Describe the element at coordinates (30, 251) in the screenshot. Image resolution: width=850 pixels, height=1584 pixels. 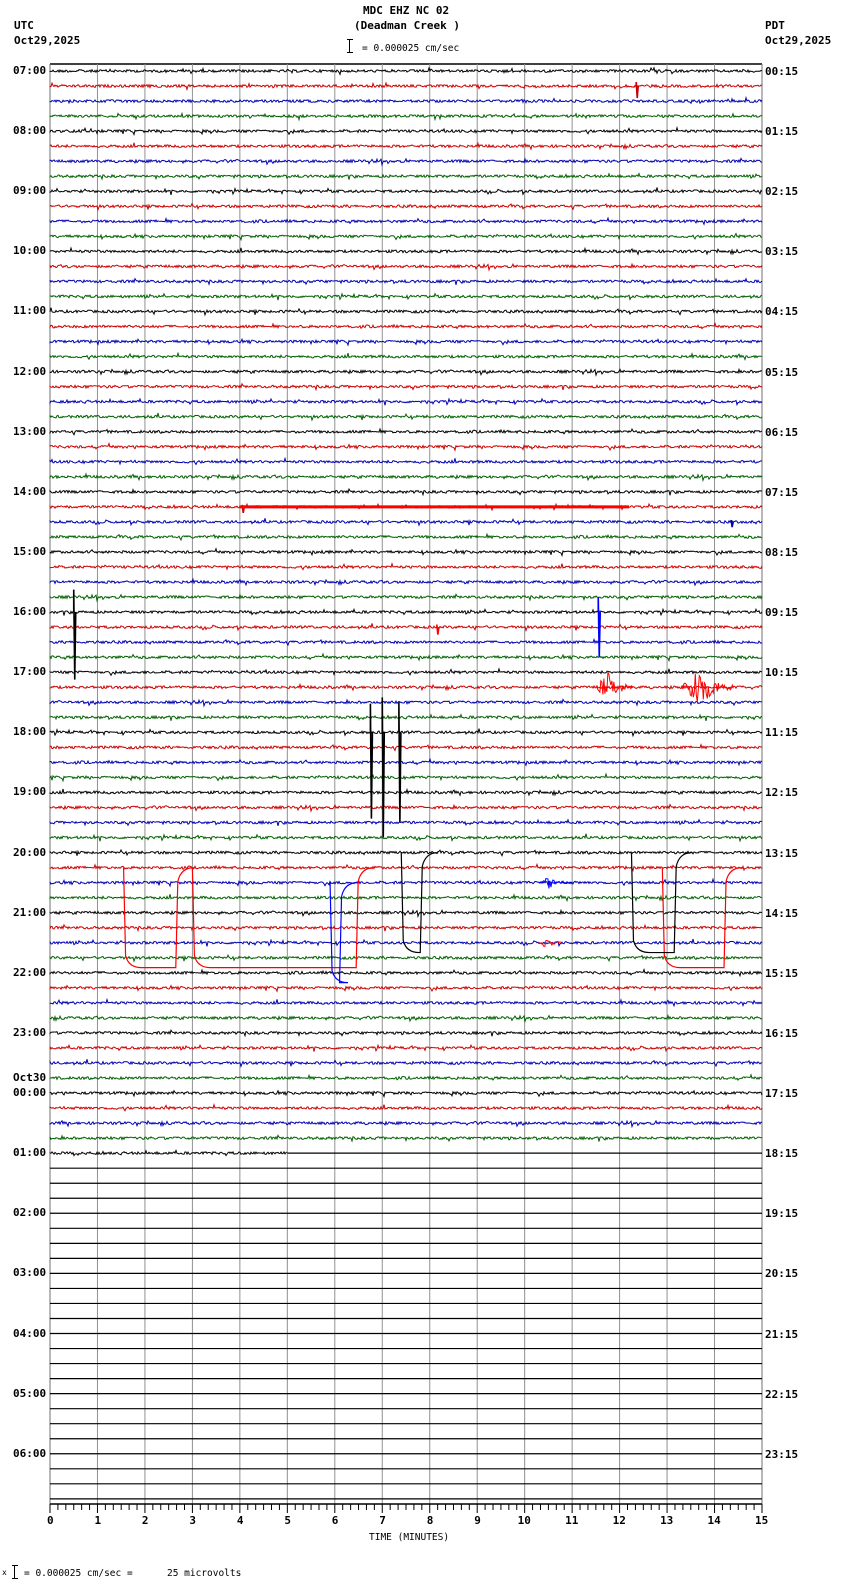
I see `utc-hour-label: 10:00` at that location.